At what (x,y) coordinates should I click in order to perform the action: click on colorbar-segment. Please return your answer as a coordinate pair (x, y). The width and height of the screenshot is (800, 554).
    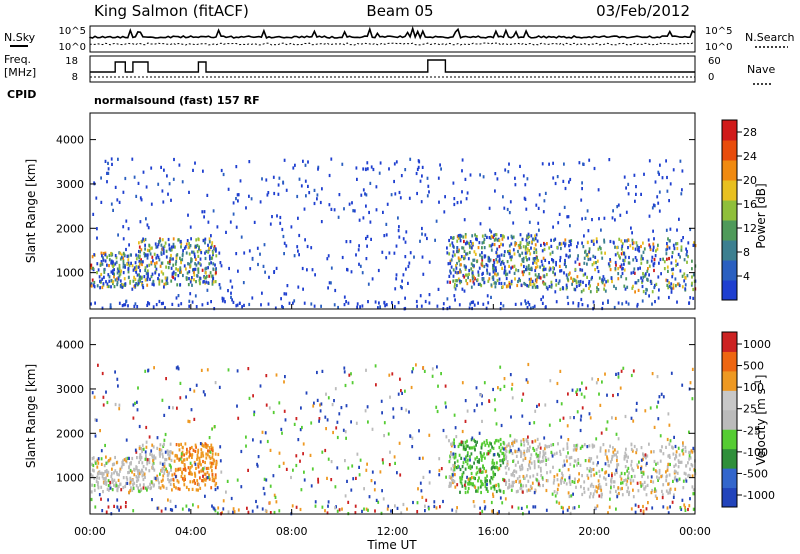
    Looking at the image, I should click on (729, 478).